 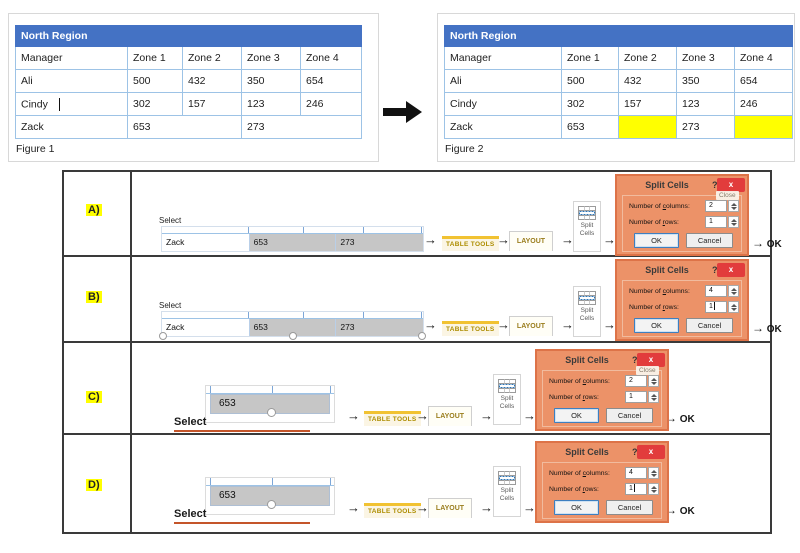 What do you see at coordinates (705, 104) in the screenshot?
I see `cell: 123` at bounding box center [705, 104].